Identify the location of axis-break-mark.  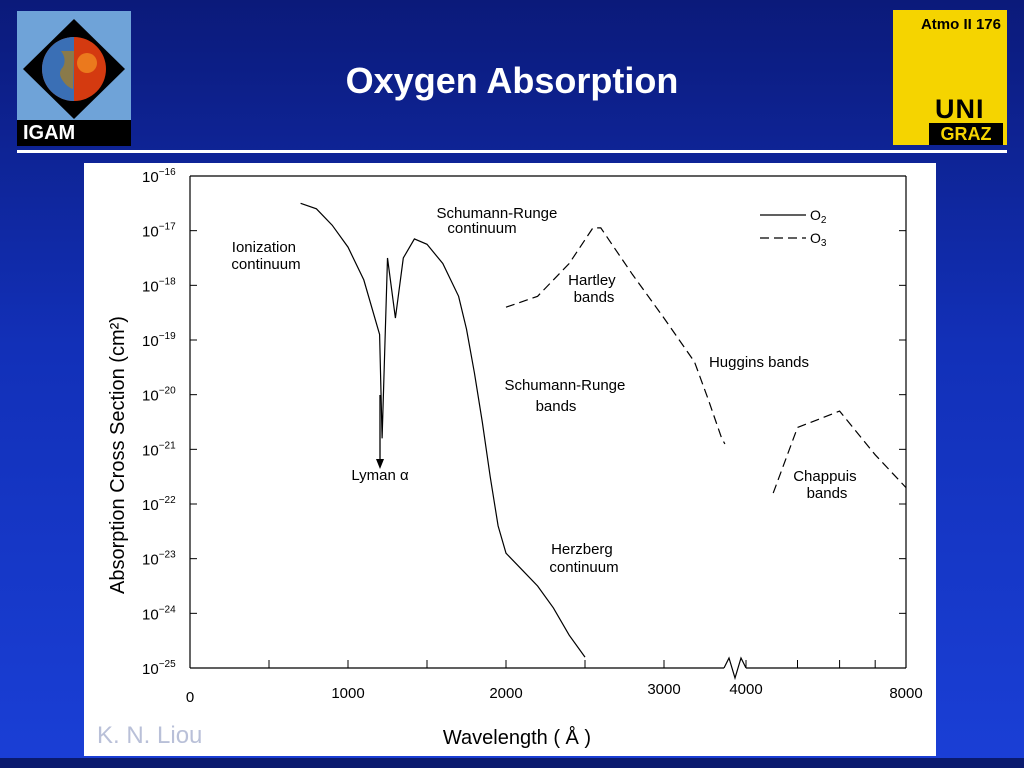
(735, 668).